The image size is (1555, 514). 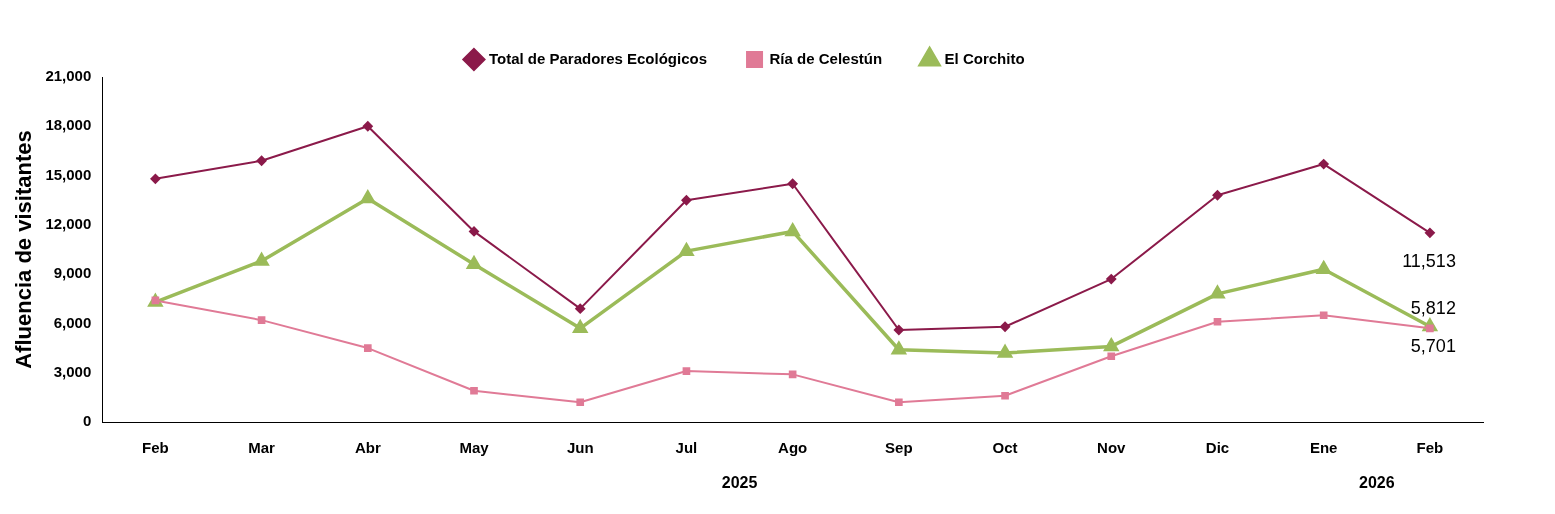 I want to click on x-tick-label: Abr, so click(x=367, y=448).